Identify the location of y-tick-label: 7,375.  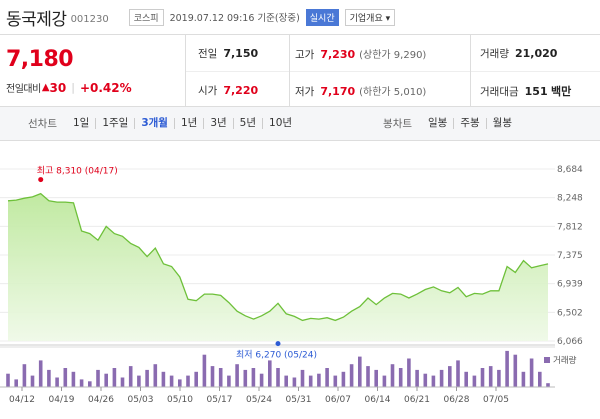
(570, 256).